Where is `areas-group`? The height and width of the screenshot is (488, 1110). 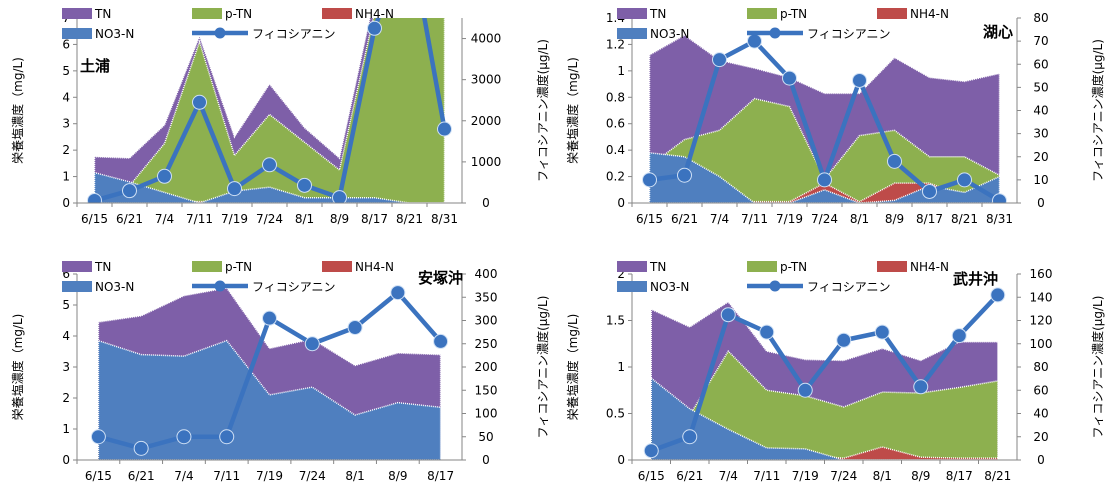 areas-group is located at coordinates (824, 380).